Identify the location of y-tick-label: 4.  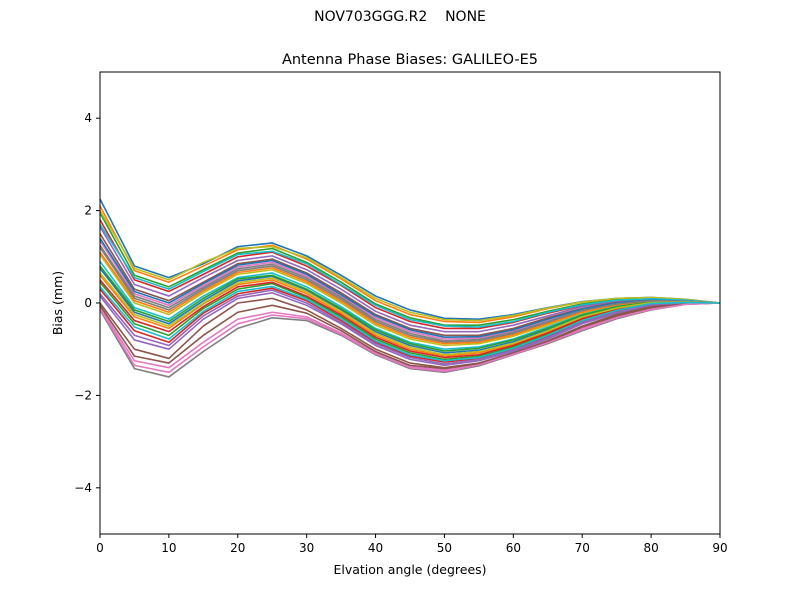
(88, 118).